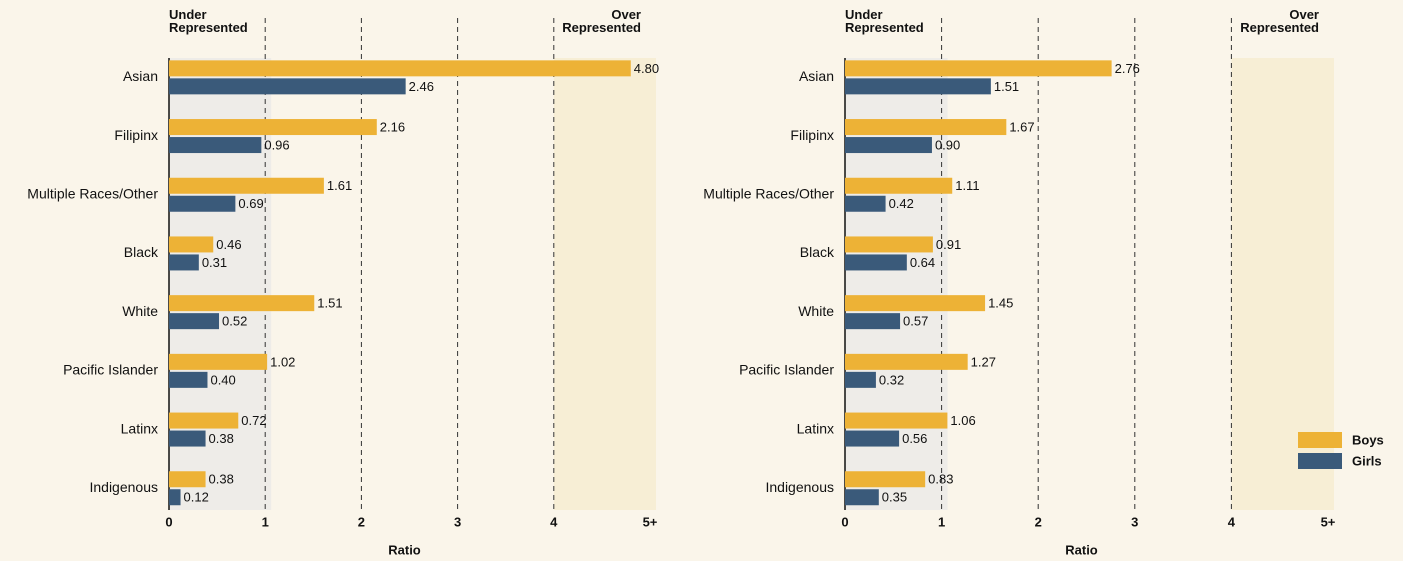 The width and height of the screenshot is (1403, 561). What do you see at coordinates (940, 479) in the screenshot?
I see `value-label: 0.83` at bounding box center [940, 479].